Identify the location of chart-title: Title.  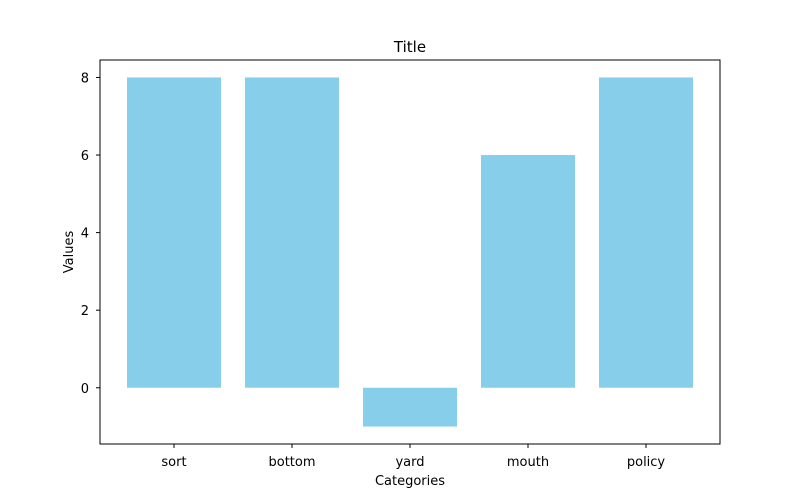
(409, 47).